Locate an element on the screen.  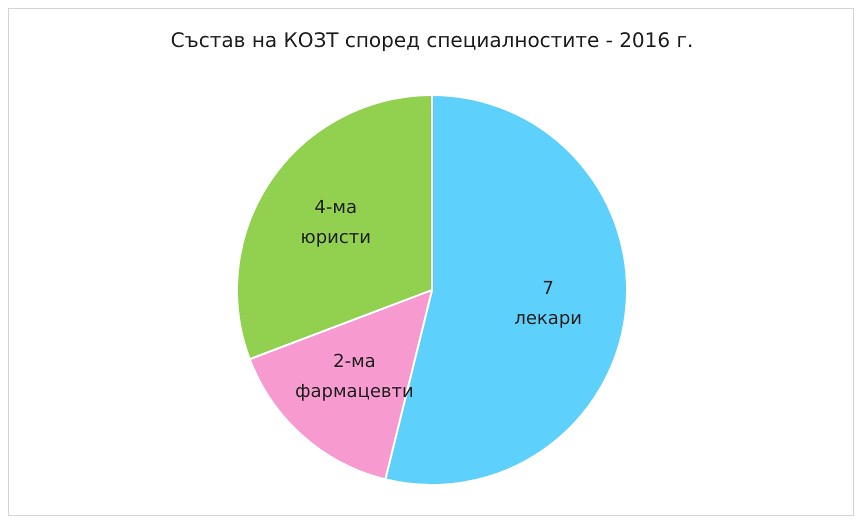
data-label: 2-ма is located at coordinates (354, 361).